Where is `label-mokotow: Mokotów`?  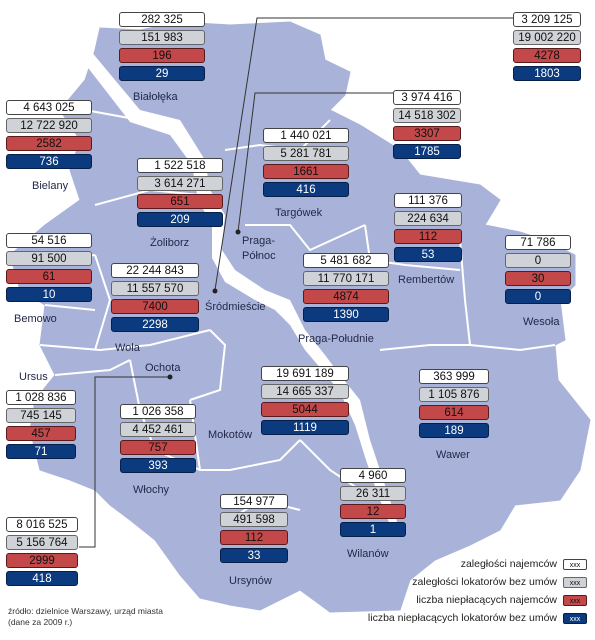
label-mokotow: Mokotów is located at coordinates (230, 435).